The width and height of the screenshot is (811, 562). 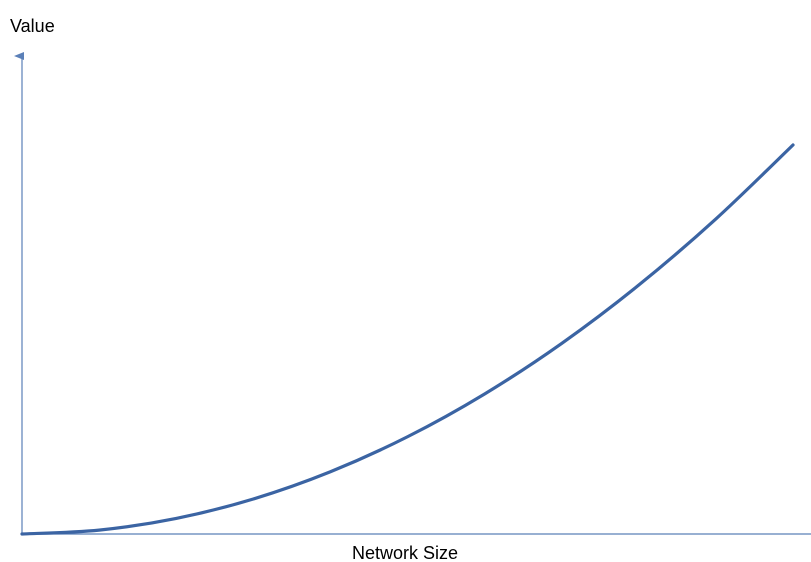 I want to click on x-axis-label: Network Size, so click(x=405, y=552).